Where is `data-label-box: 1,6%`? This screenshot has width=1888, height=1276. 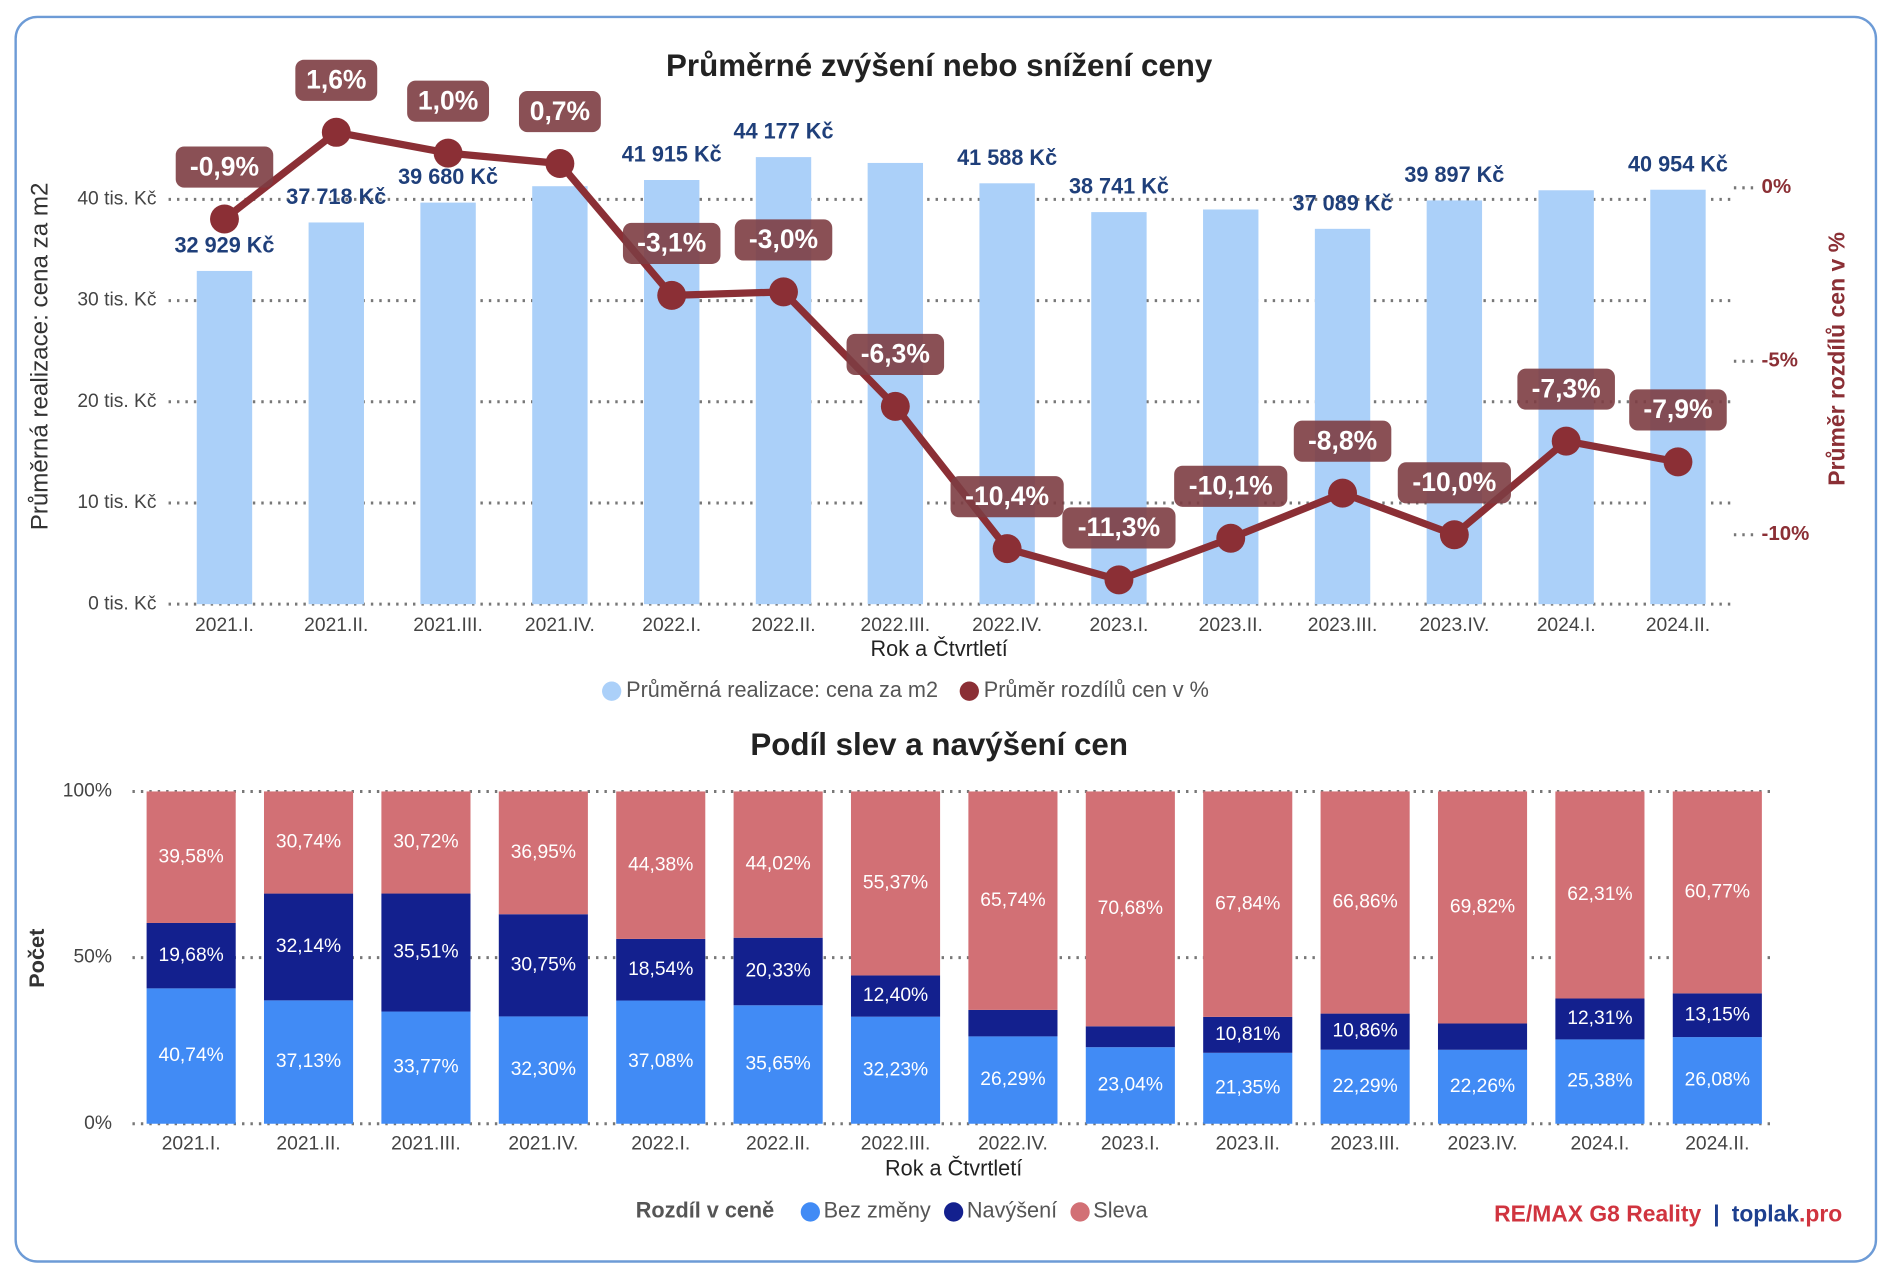 data-label-box: 1,6% is located at coordinates (336, 80).